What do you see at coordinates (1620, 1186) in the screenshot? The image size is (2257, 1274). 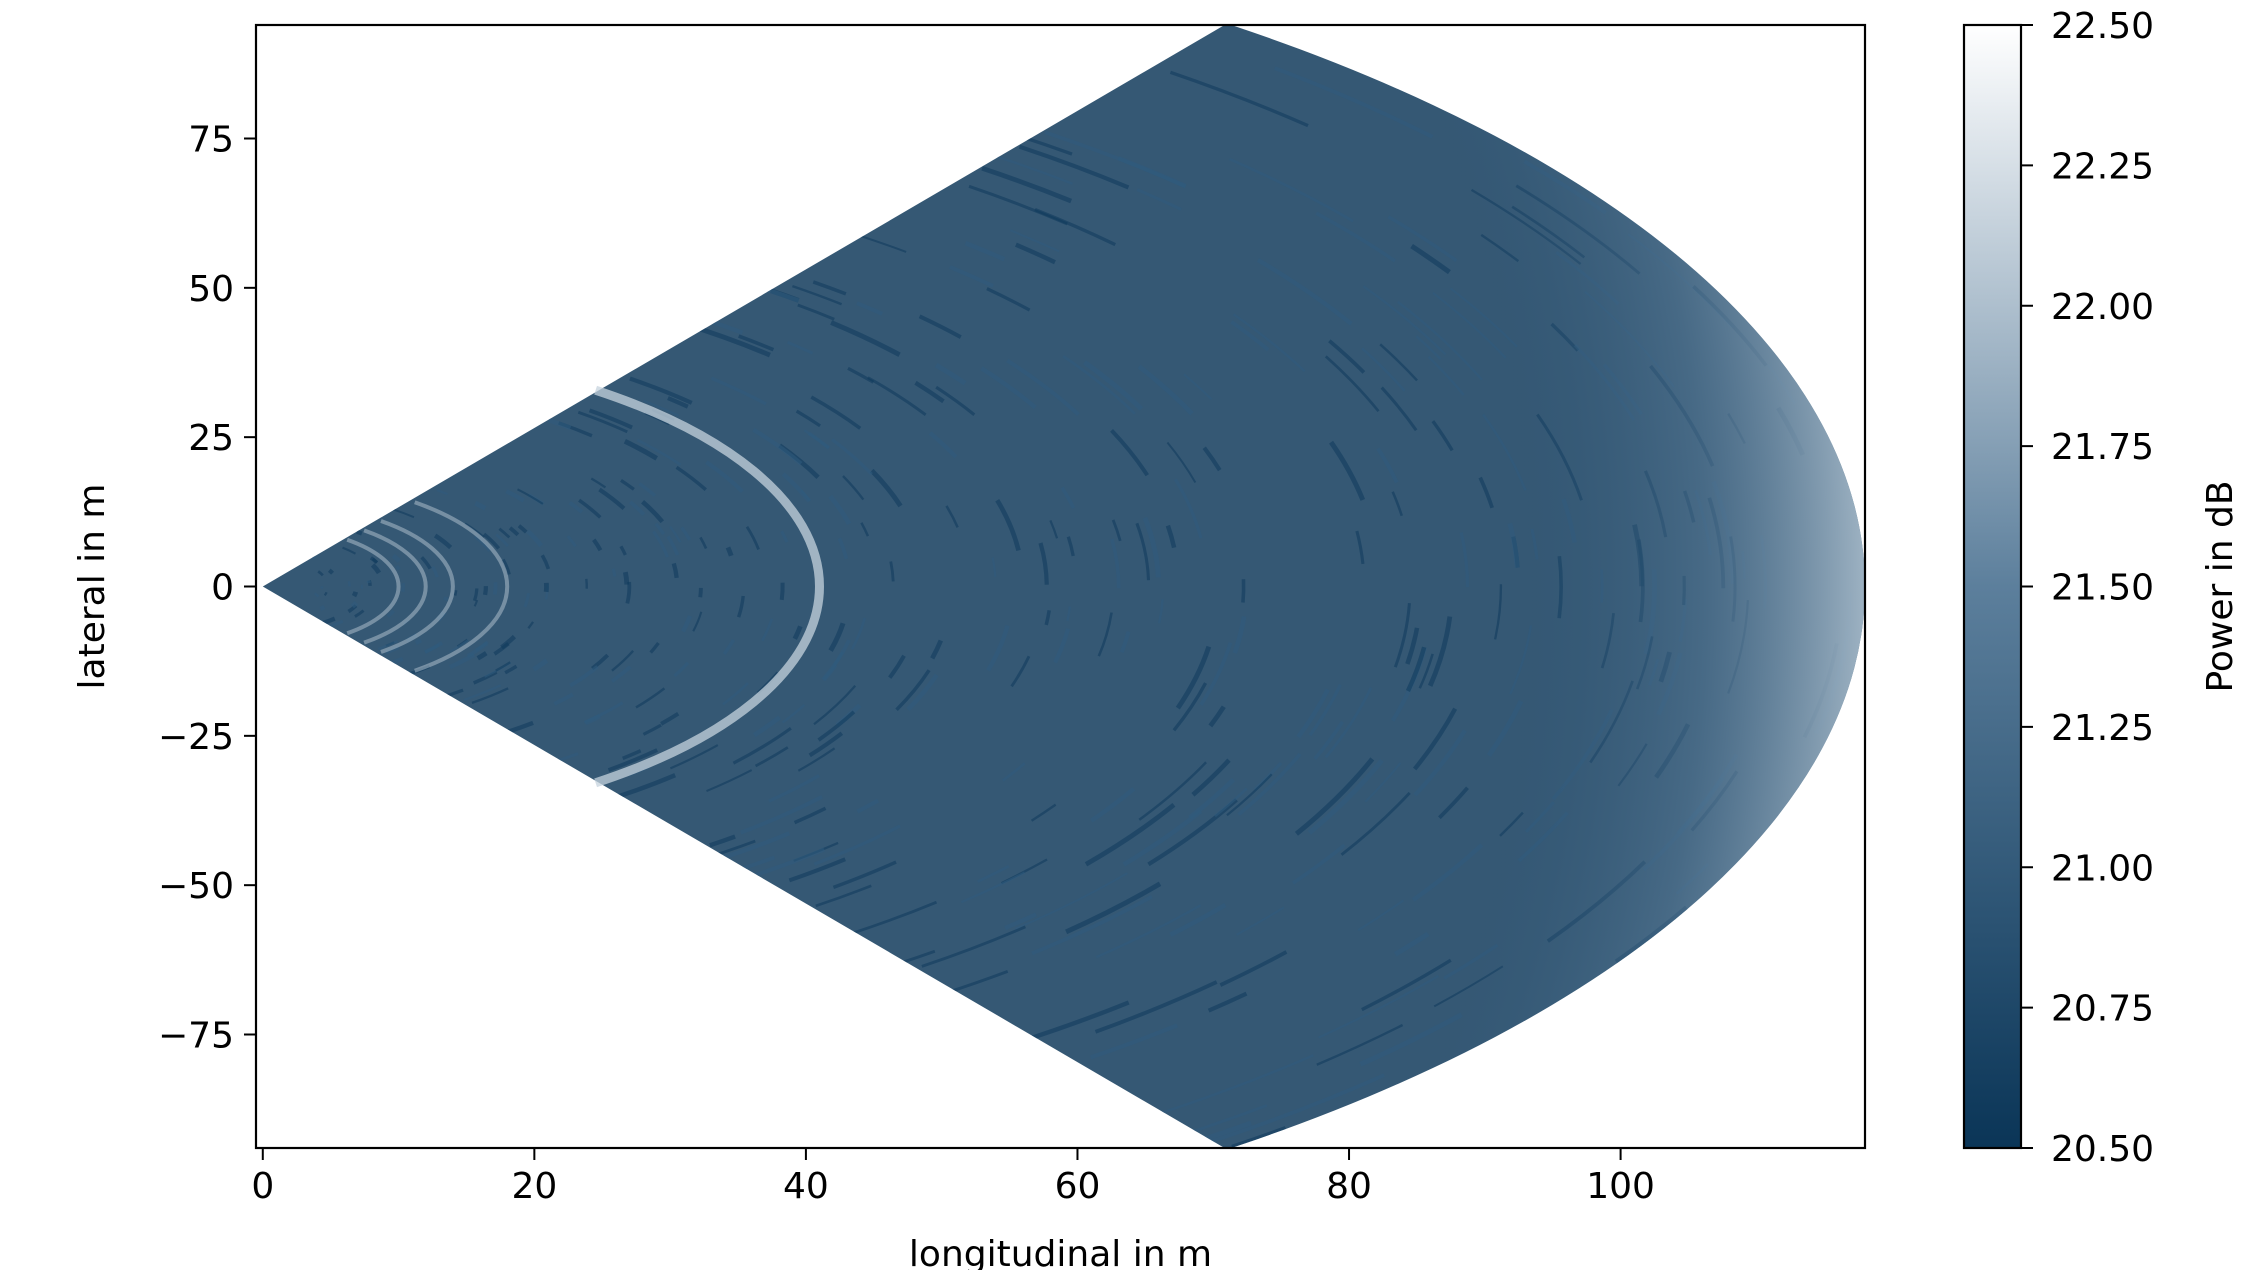 I see `x-tick-label: 100` at bounding box center [1620, 1186].